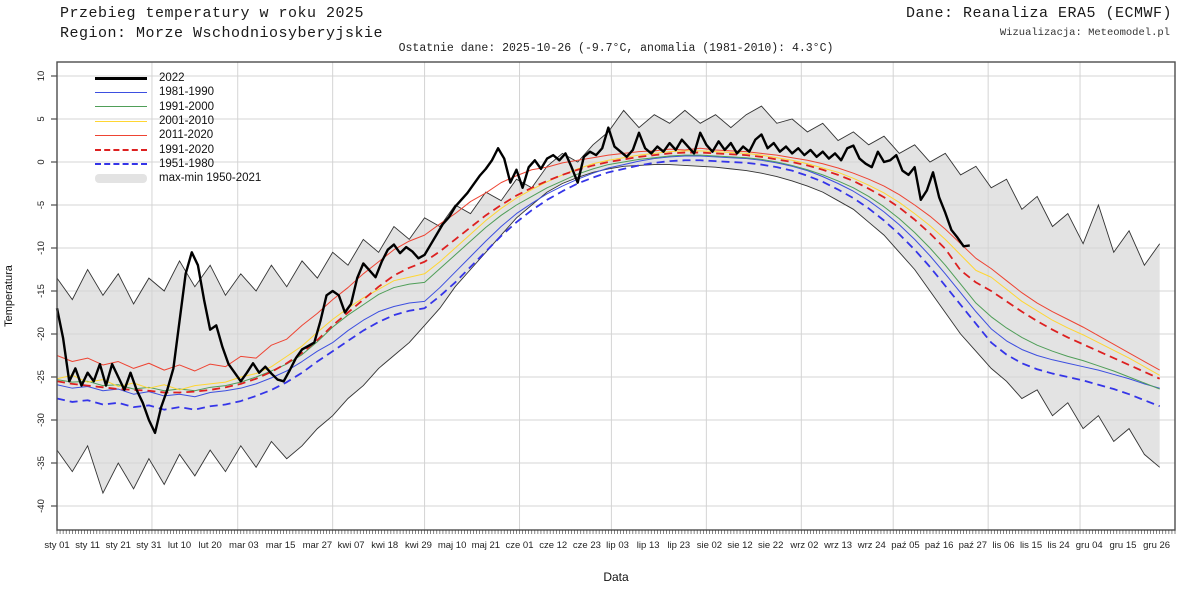 The width and height of the screenshot is (1200, 600). I want to click on legend-item: 1951-1980, so click(178, 164).